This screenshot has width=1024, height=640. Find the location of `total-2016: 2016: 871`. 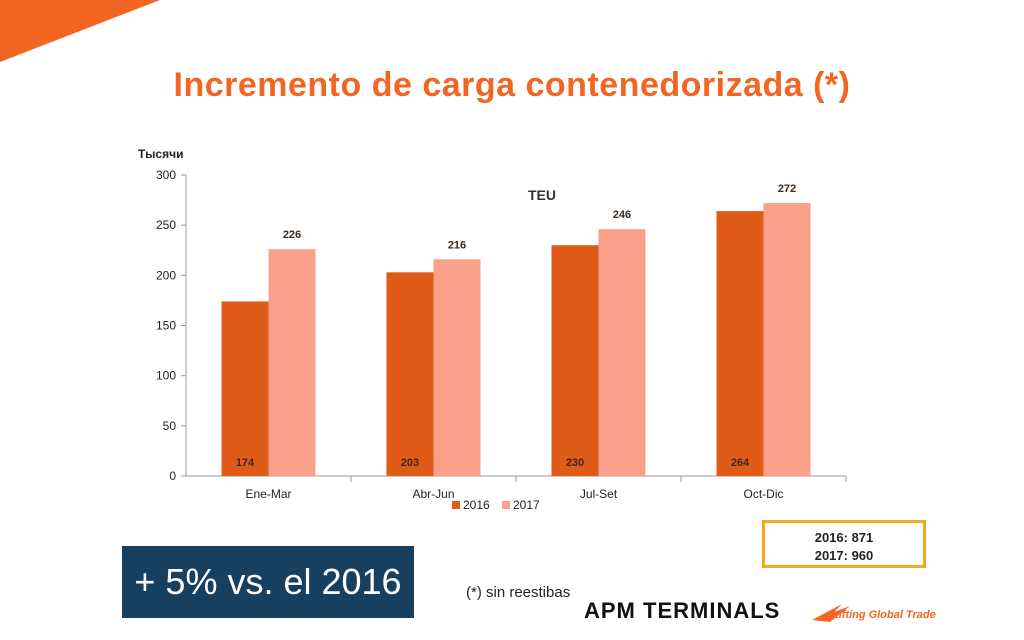

total-2016: 2016: 871 is located at coordinates (844, 537).